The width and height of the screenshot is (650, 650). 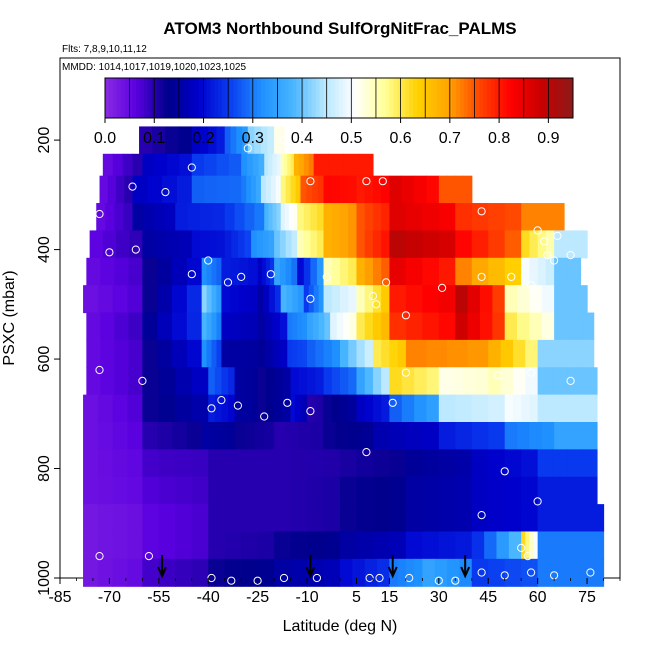 What do you see at coordinates (302, 138) in the screenshot?
I see `colorbar-tick-label: 0.4` at bounding box center [302, 138].